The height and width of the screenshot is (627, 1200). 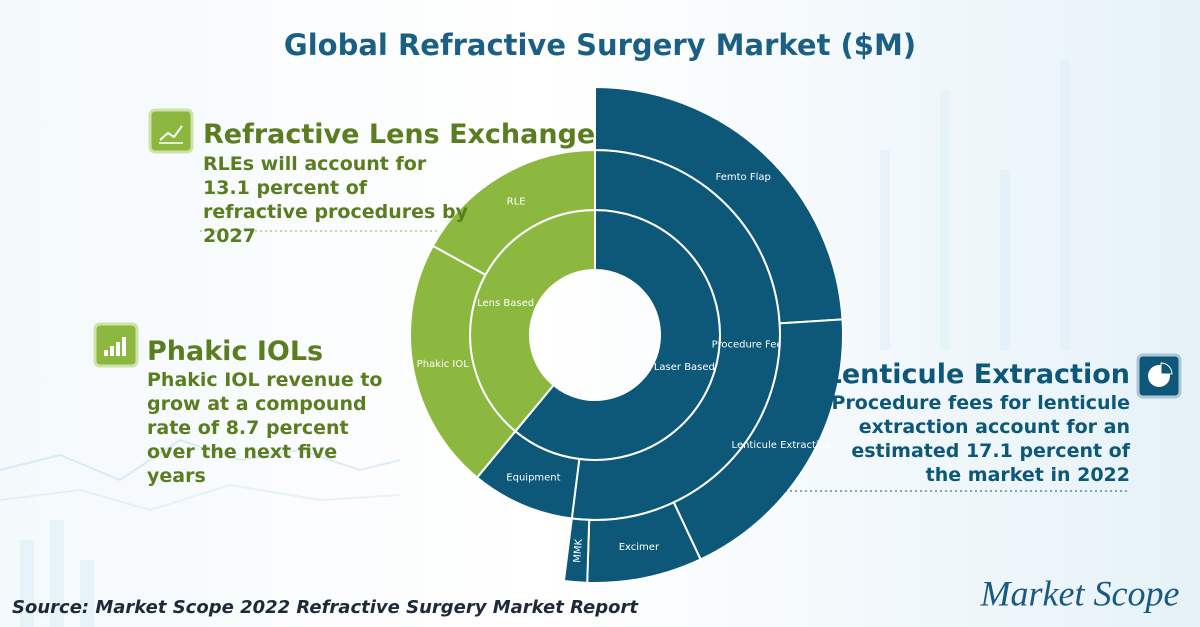 I want to click on segment-label: Procedure Fees, so click(x=750, y=345).